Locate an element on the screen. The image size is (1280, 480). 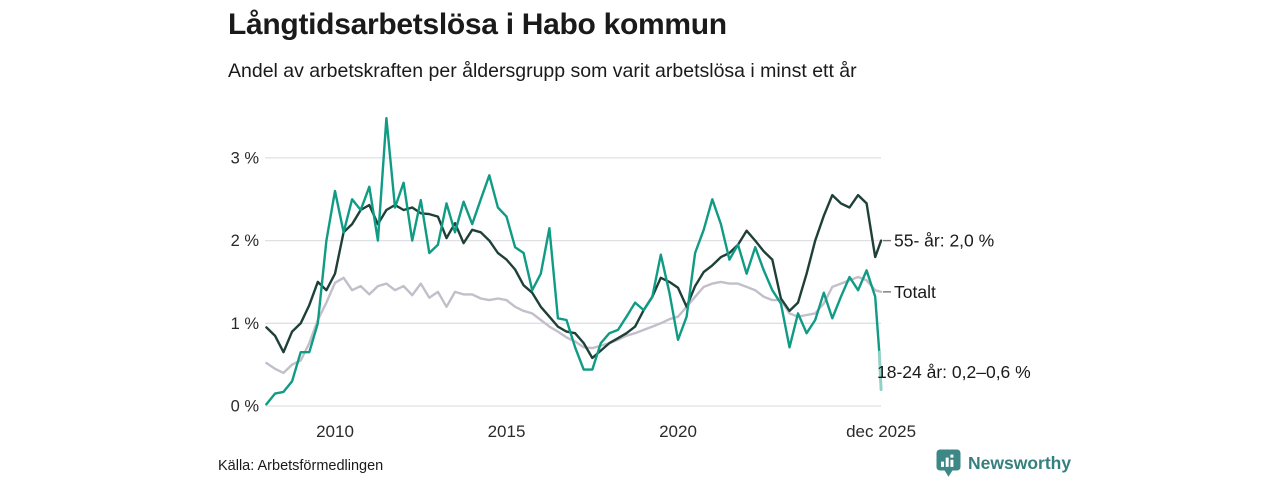
uncertainty-whisker is located at coordinates (880, 370).